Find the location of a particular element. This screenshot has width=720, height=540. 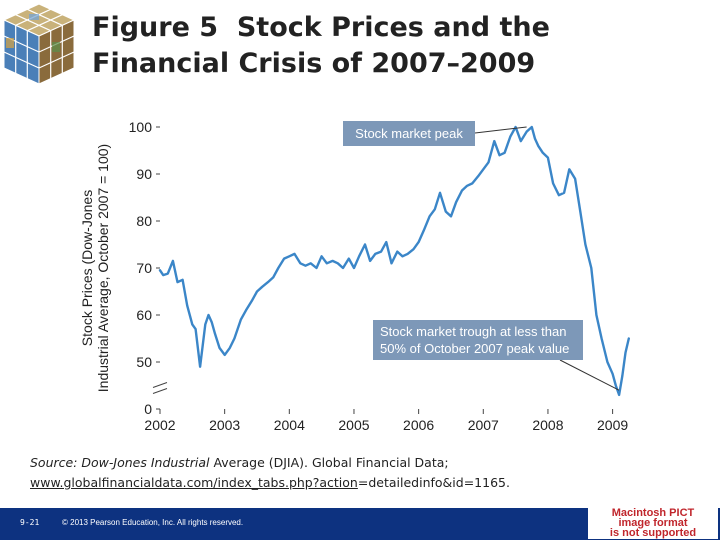

x-tick-label: 2006 is located at coordinates (418, 425).